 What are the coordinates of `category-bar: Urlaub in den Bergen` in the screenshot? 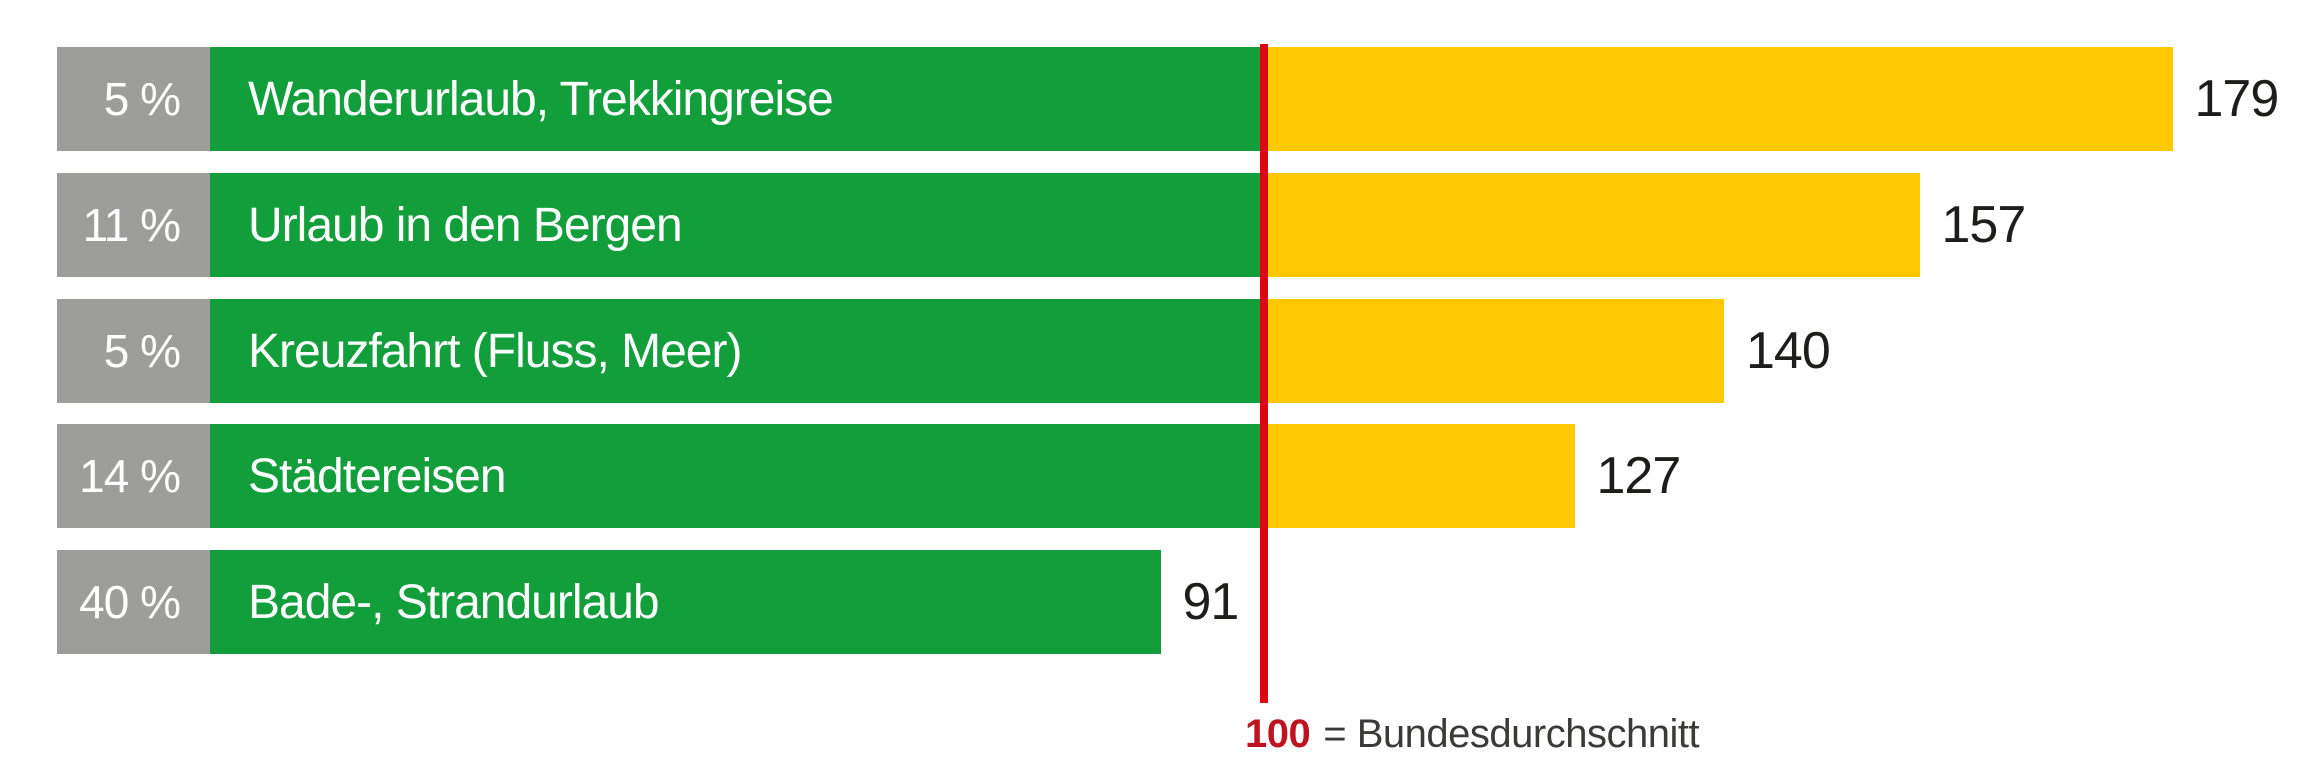 It's located at (737, 225).